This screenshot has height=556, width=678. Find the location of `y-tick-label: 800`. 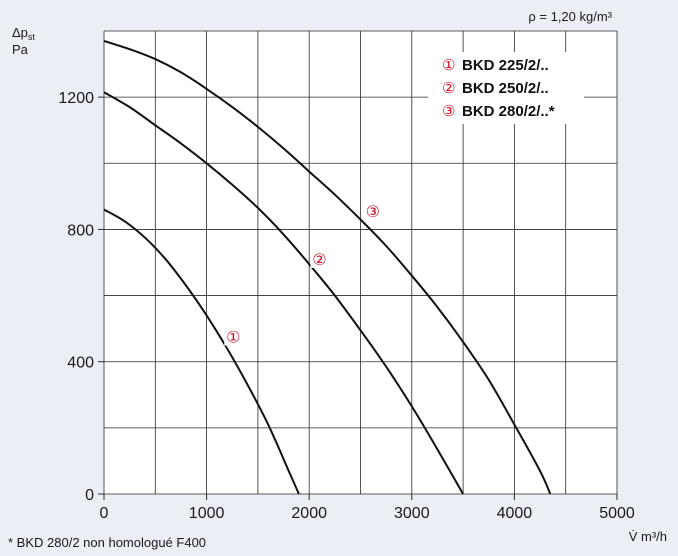

y-tick-label: 800 is located at coordinates (80, 230).